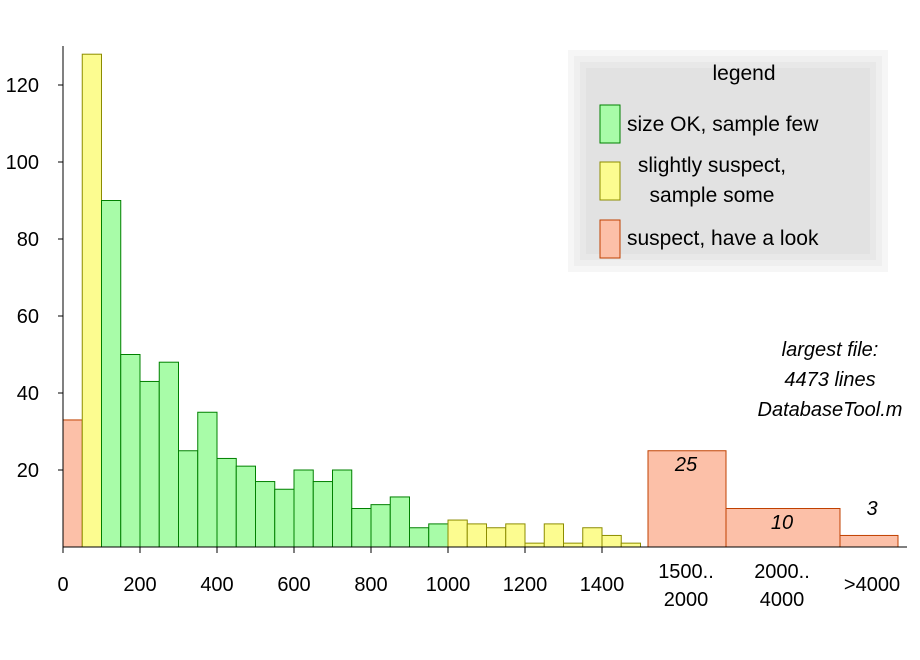 This screenshot has width=920, height=660. What do you see at coordinates (448, 585) in the screenshot?
I see `x-tick-label: 1000` at bounding box center [448, 585].